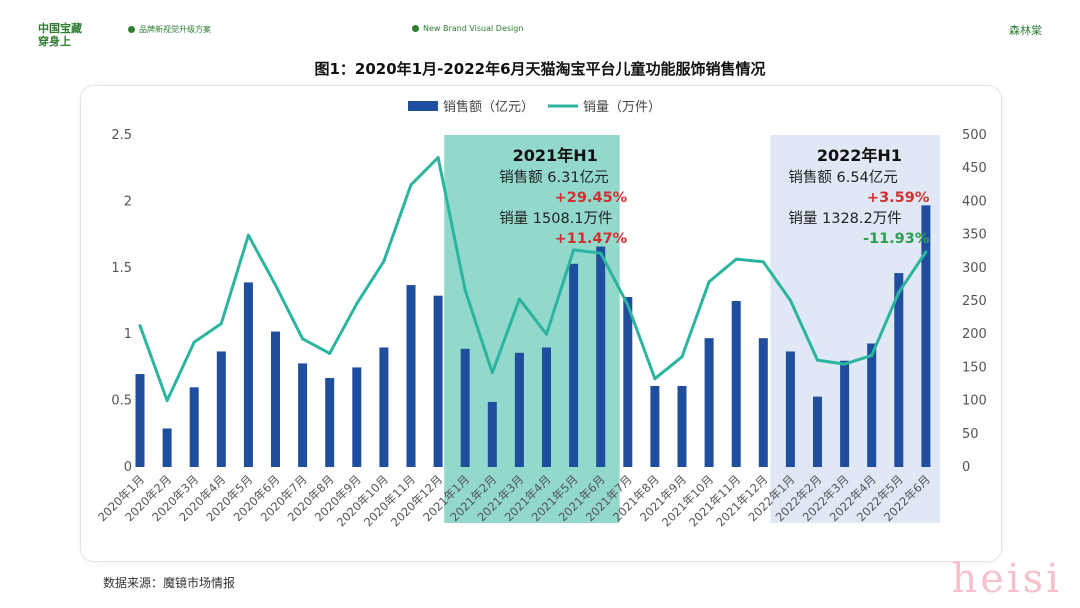 The height and width of the screenshot is (608, 1080). Describe the element at coordinates (555, 155) in the screenshot. I see `annotation-2021-title: 2021年H1` at that location.